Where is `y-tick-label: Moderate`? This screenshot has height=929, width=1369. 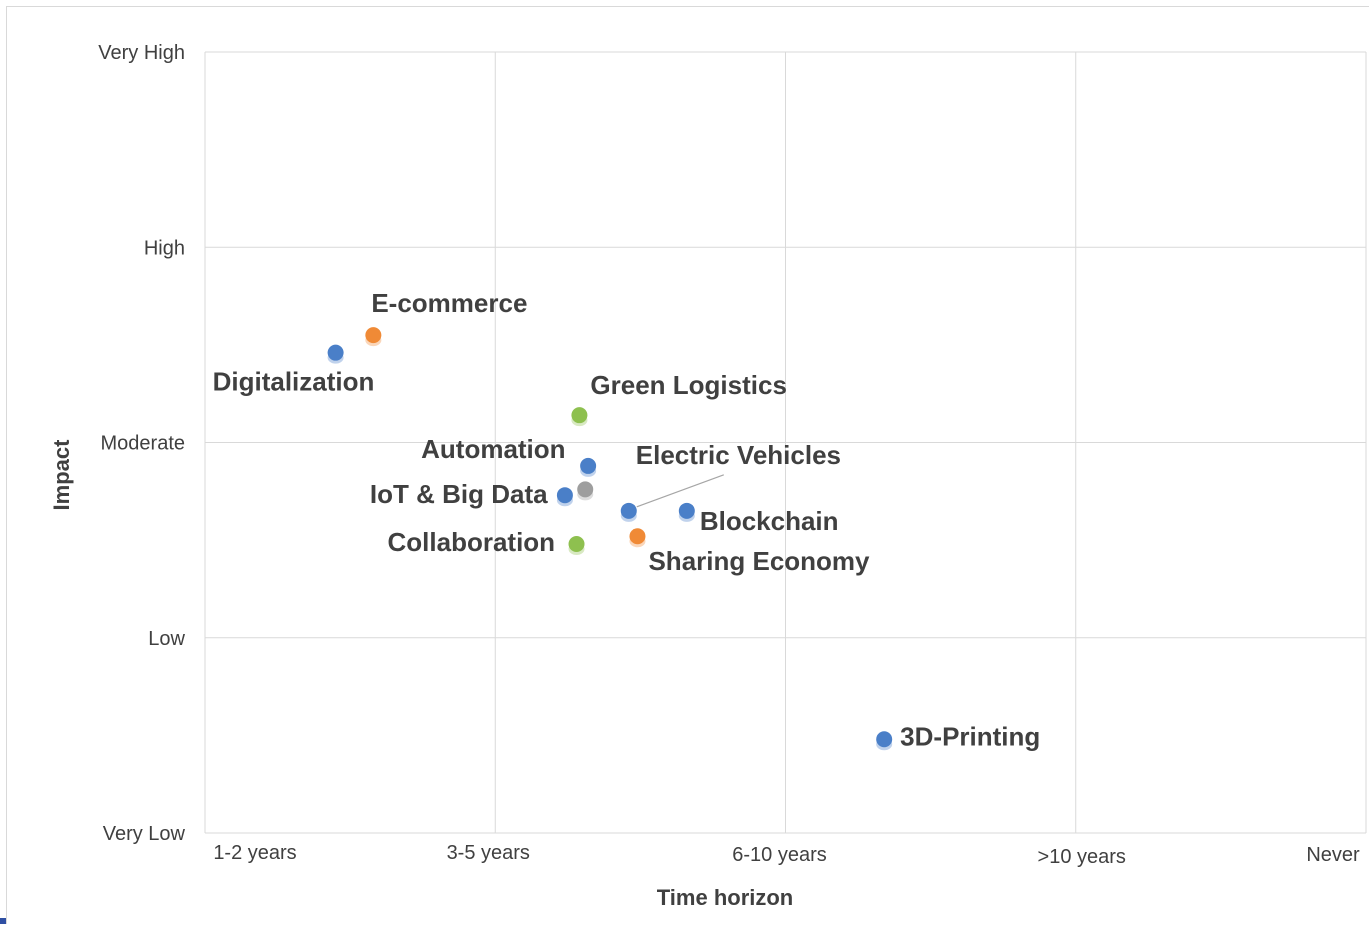
y-tick-label: Moderate is located at coordinates (143, 444).